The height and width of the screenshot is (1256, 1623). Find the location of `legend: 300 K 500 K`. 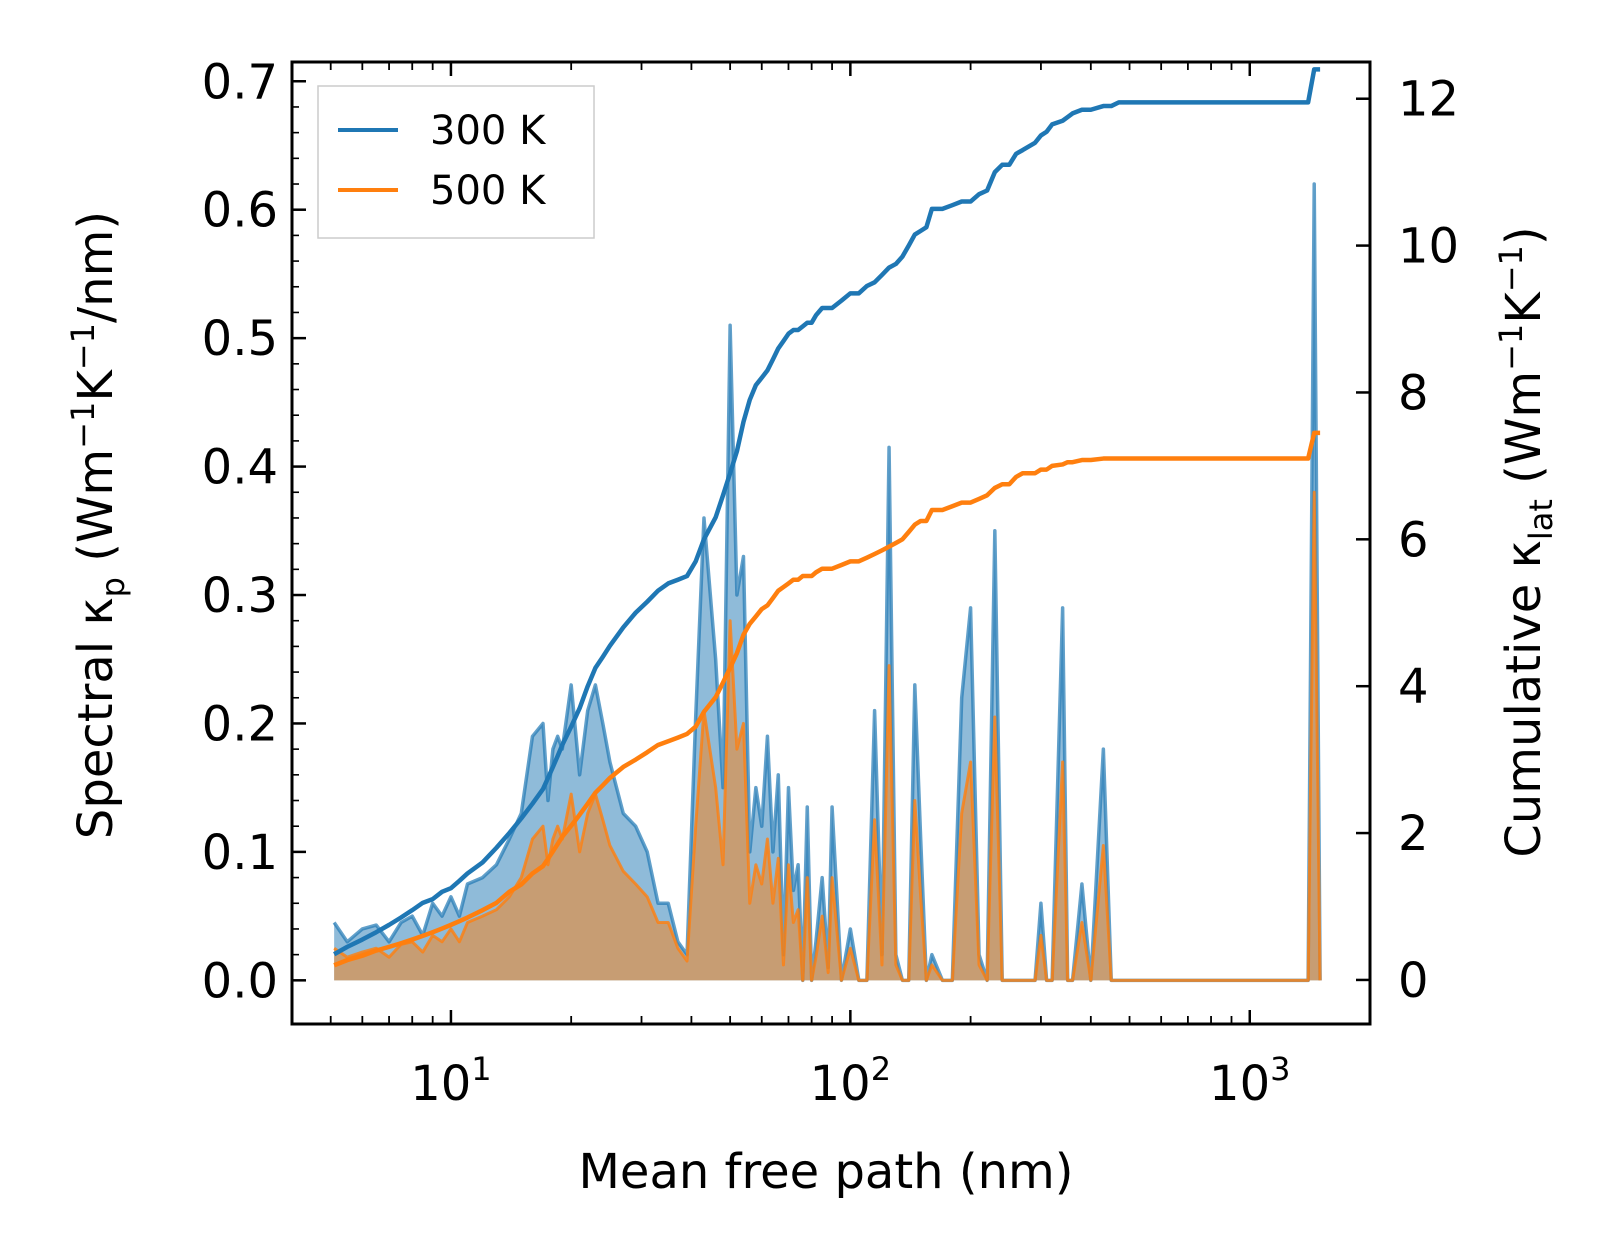

legend: 300 K 500 K is located at coordinates (456, 162).